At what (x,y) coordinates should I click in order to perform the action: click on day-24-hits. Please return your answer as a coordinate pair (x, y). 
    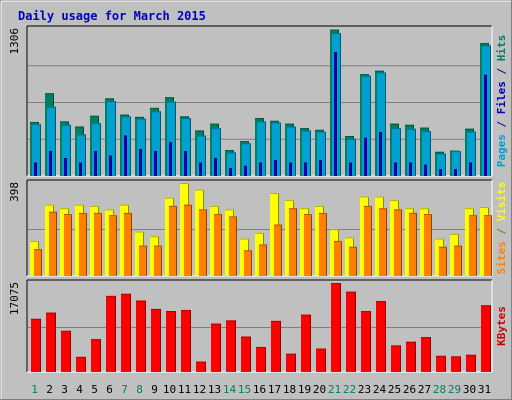
    Looking at the image, I should click on (380, 123).